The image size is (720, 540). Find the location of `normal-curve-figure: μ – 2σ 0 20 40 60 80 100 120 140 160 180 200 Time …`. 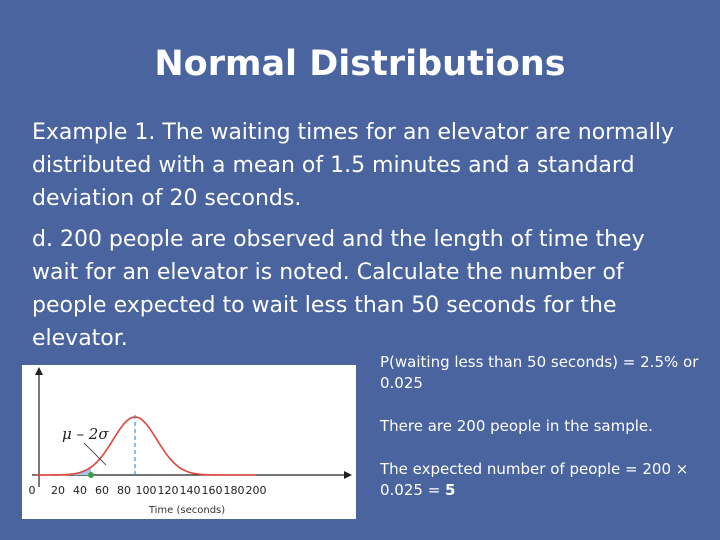

normal-curve-figure: μ – 2σ 0 20 40 60 80 100 120 140 160 180 200 Time … is located at coordinates (189, 442).